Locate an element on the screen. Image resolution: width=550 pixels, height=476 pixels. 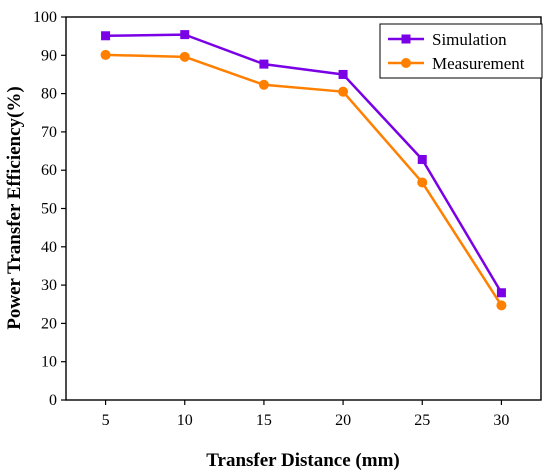
x-tick-label: 30 is located at coordinates (501, 420).